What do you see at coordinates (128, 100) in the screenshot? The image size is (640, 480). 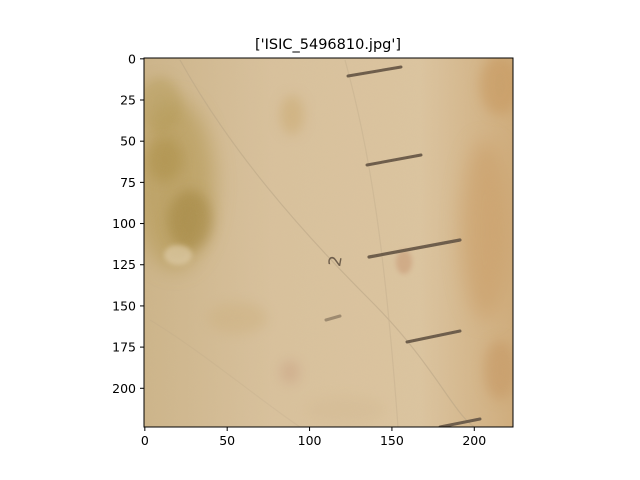 I see `y-tick-label: 25` at bounding box center [128, 100].